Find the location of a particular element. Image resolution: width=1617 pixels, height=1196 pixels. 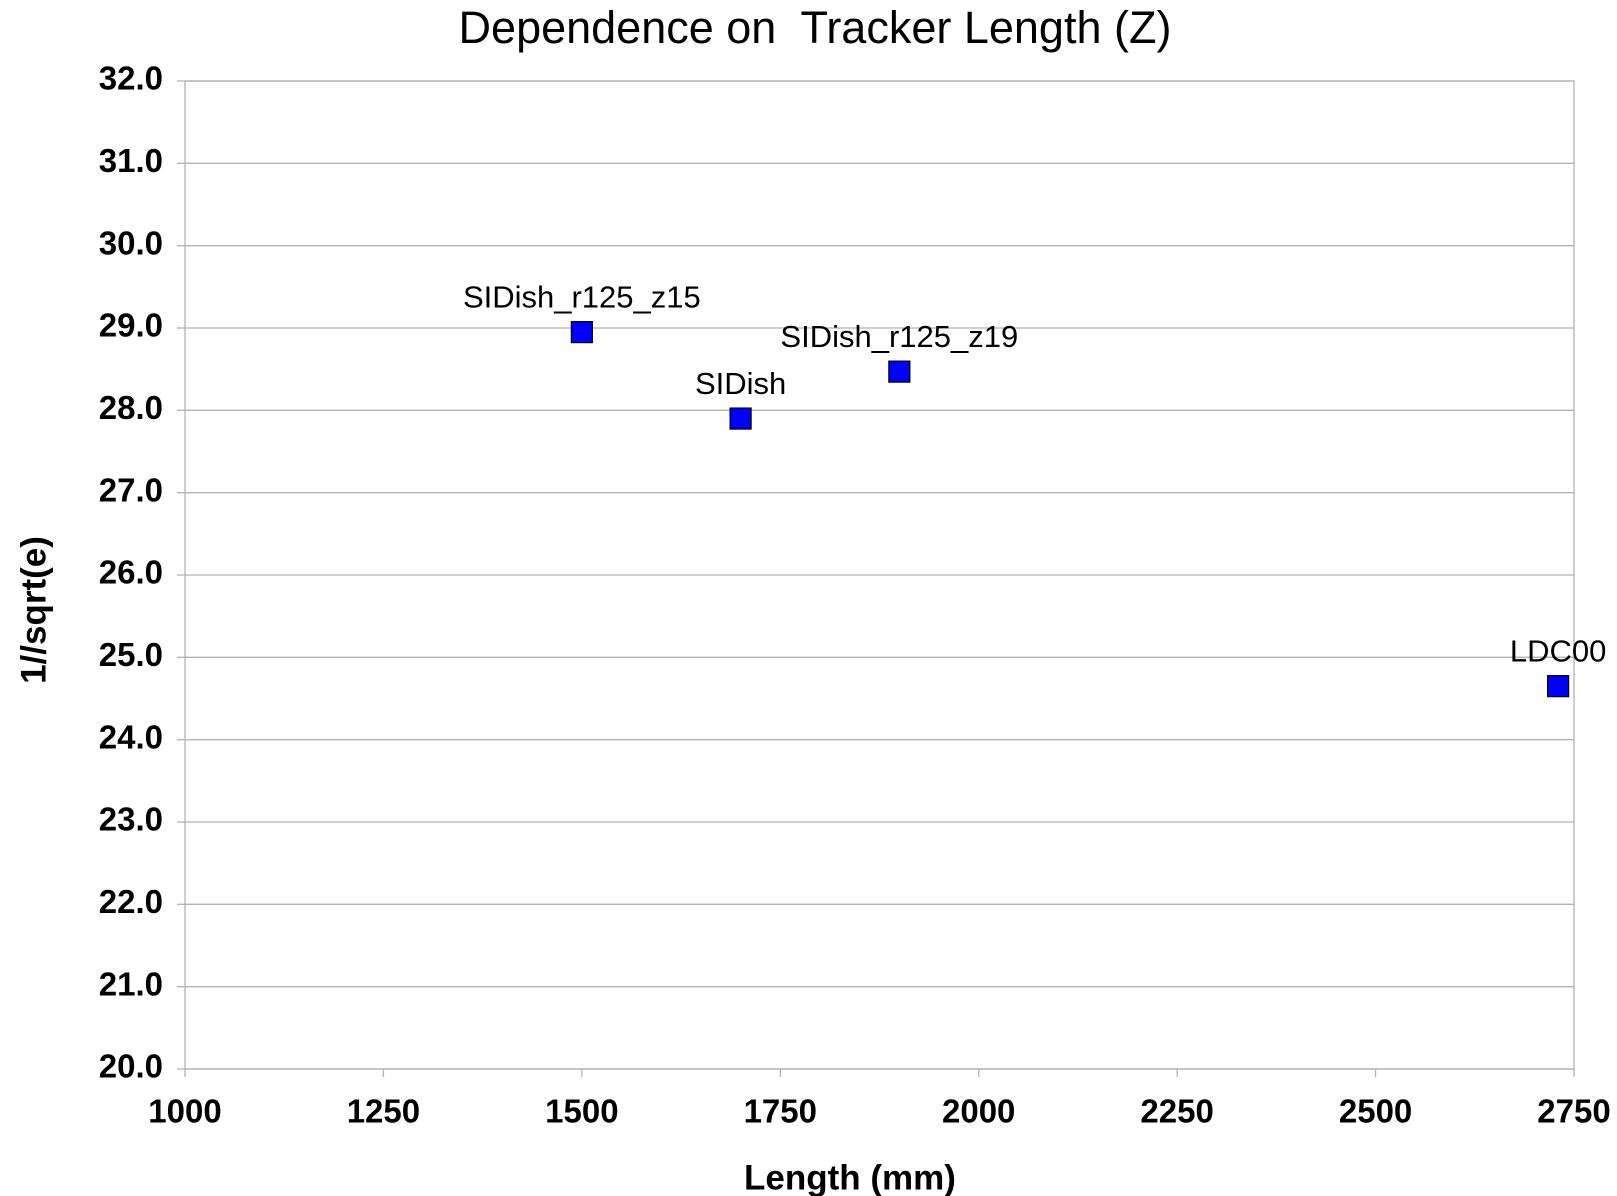

data-label: LDC00 is located at coordinates (1558, 650).